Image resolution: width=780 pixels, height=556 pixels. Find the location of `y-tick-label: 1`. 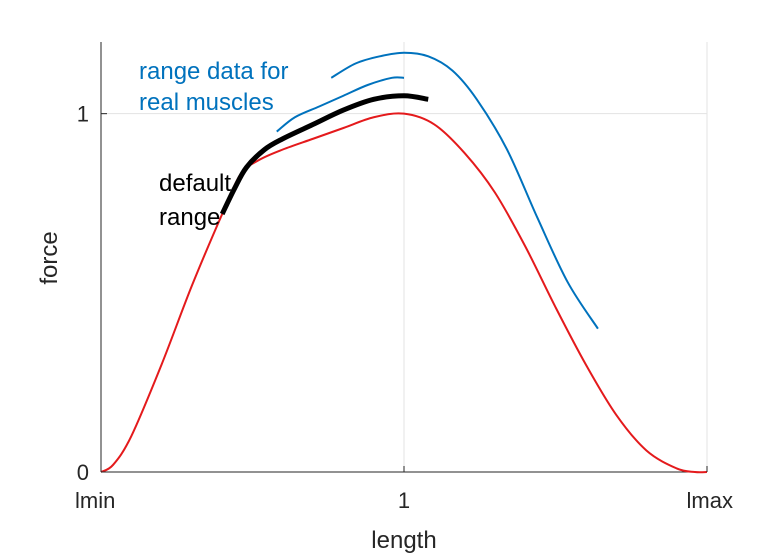

y-tick-label: 1 is located at coordinates (83, 114).